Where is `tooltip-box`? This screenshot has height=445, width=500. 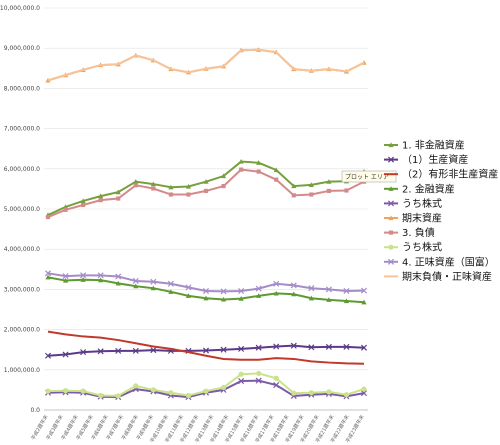 tooltip-box is located at coordinates (369, 176).